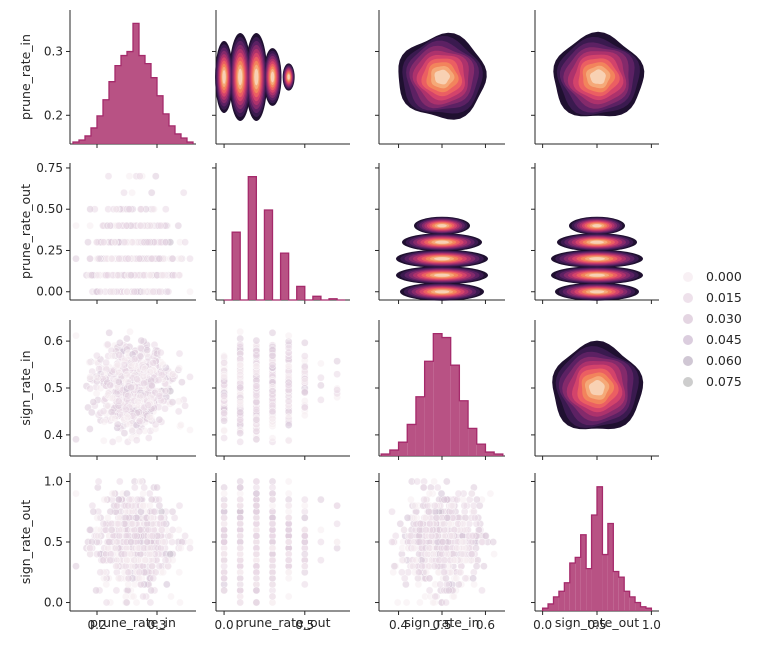 Image resolution: width=759 pixels, height=667 pixels. Describe the element at coordinates (724, 318) in the screenshot. I see `legend-label: 0.030` at that location.